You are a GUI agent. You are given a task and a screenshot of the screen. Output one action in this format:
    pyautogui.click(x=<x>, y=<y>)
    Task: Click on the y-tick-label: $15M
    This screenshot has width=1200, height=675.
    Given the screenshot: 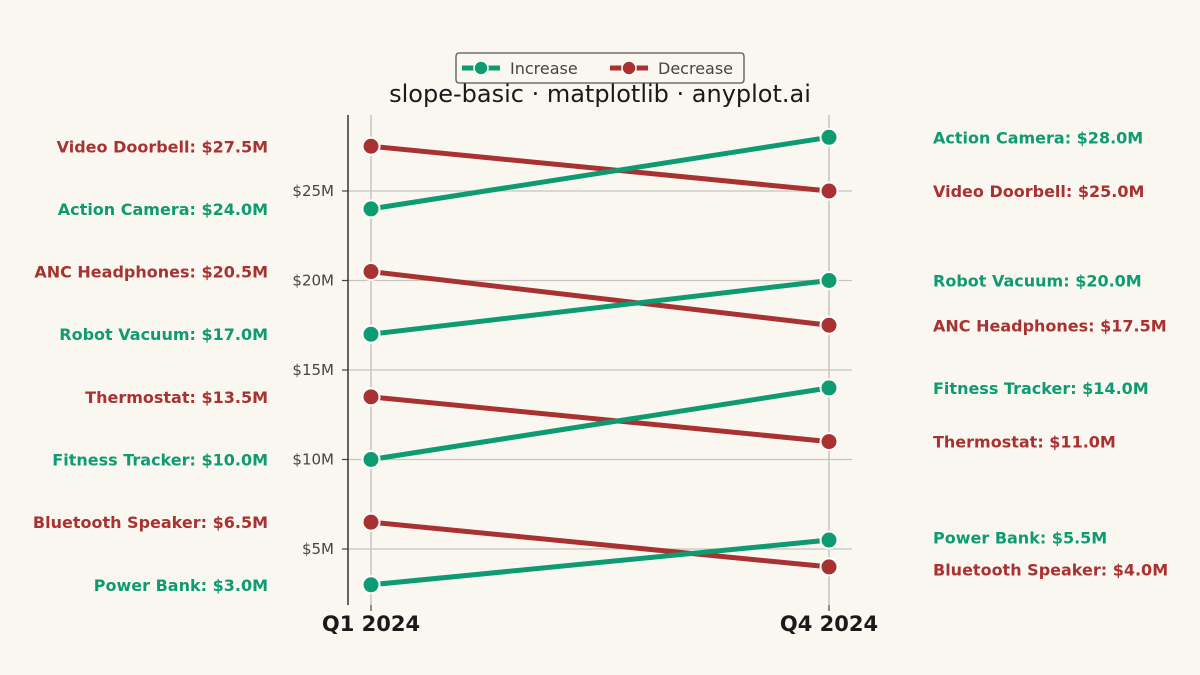 What is the action you would take?
    pyautogui.click(x=313, y=370)
    